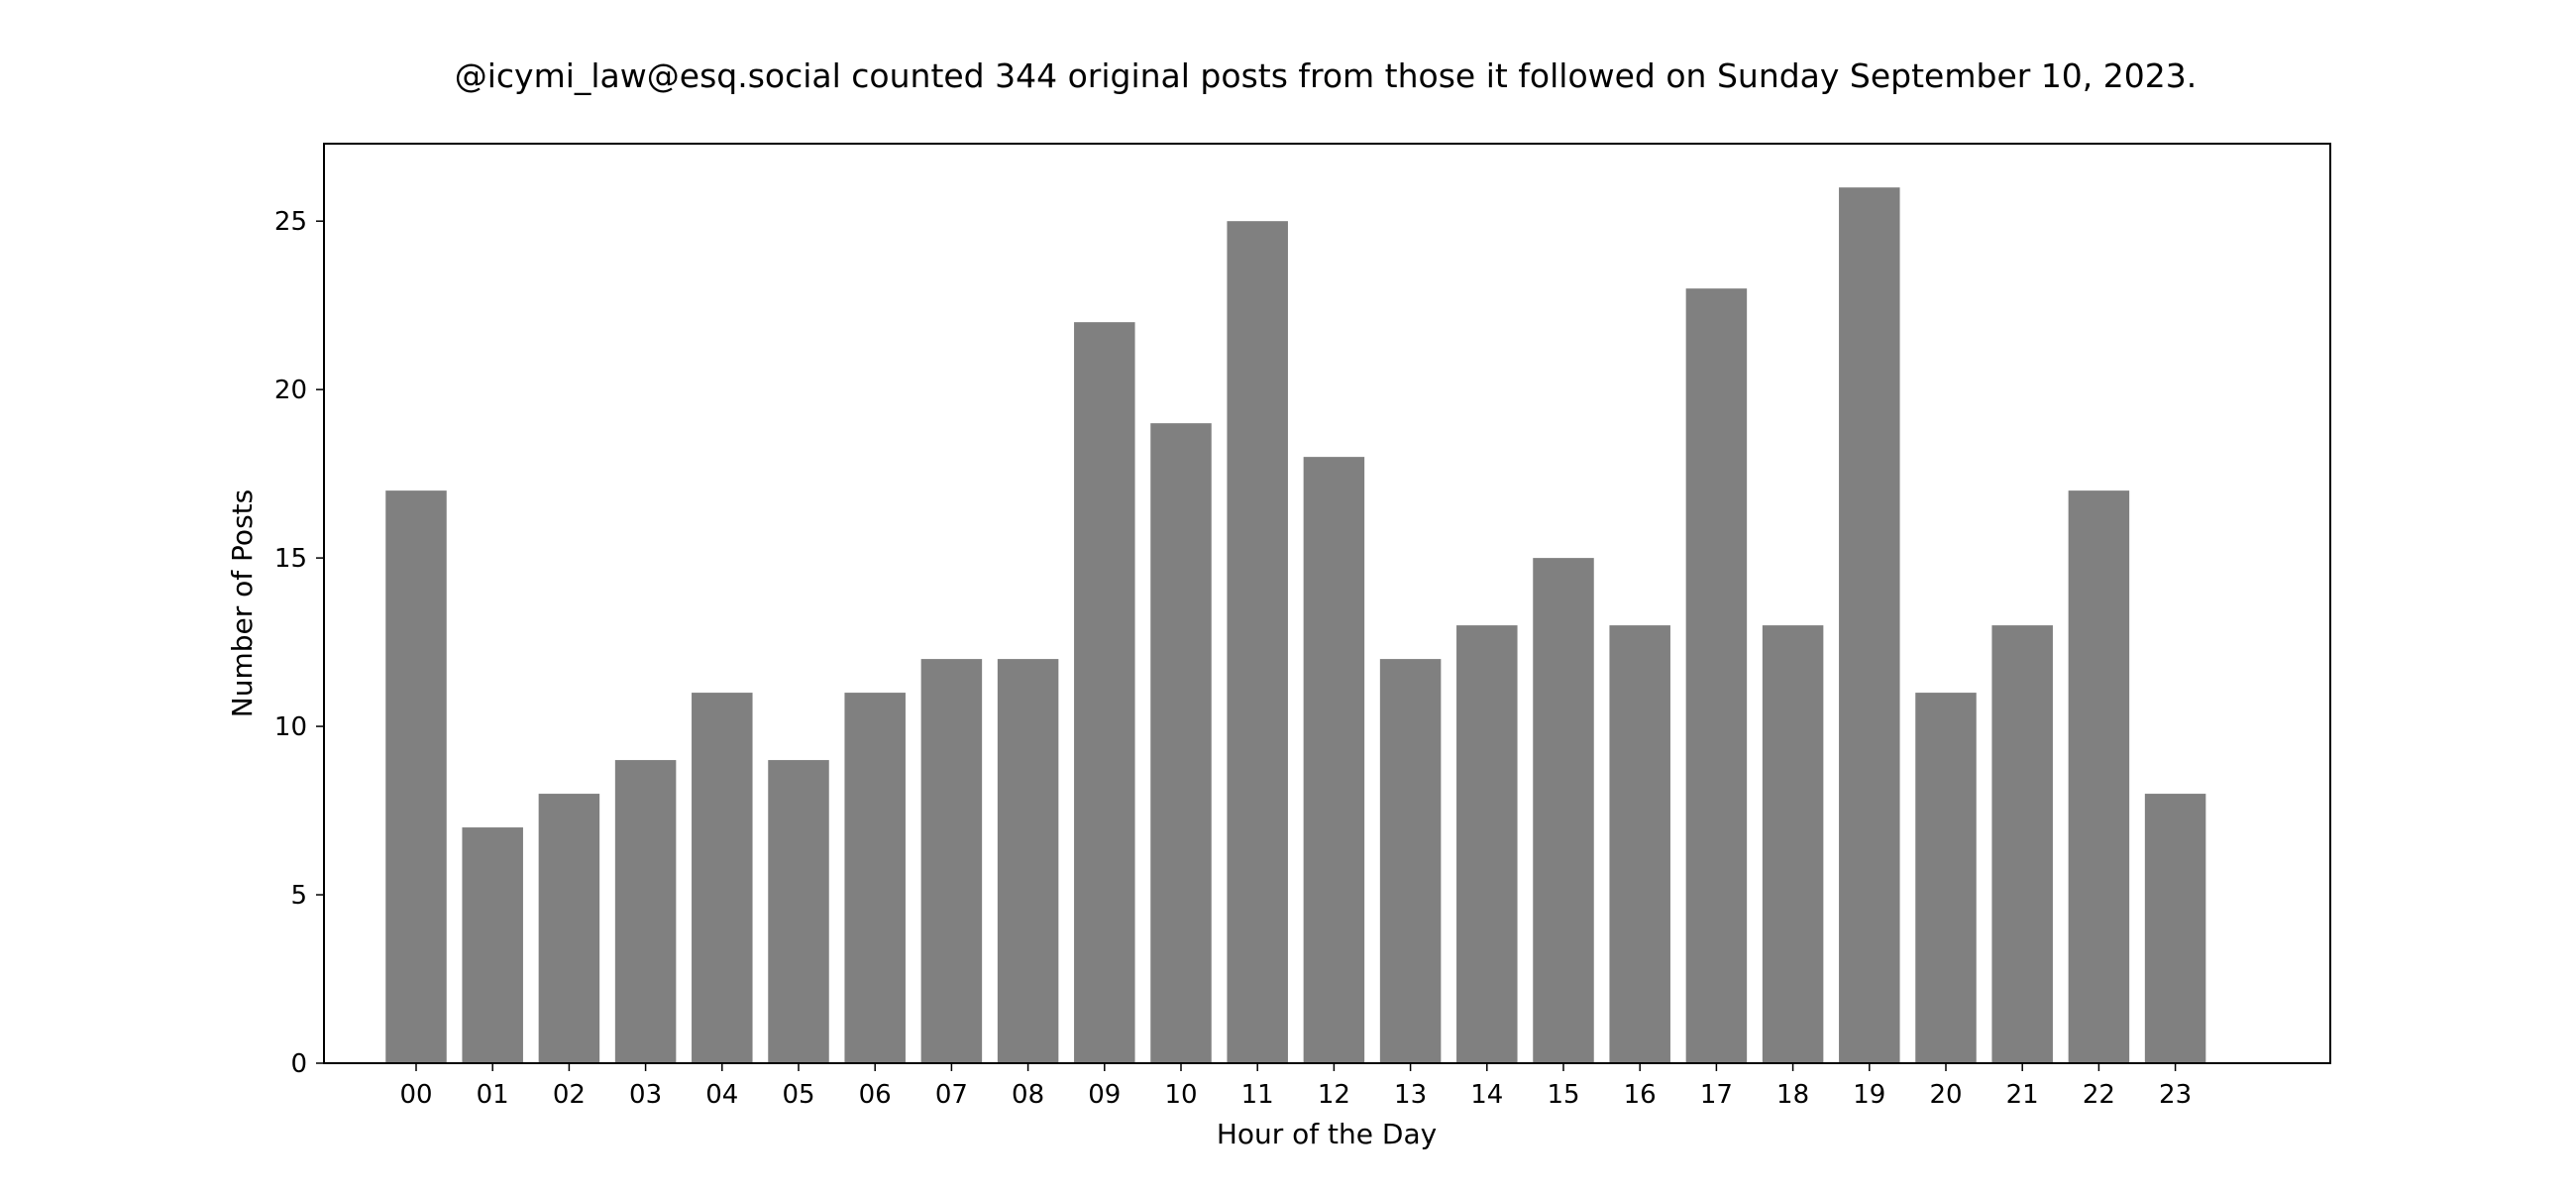 The height and width of the screenshot is (1193, 2576). Describe the element at coordinates (1327, 1134) in the screenshot. I see `x-axis-label: Hour of the Day` at that location.